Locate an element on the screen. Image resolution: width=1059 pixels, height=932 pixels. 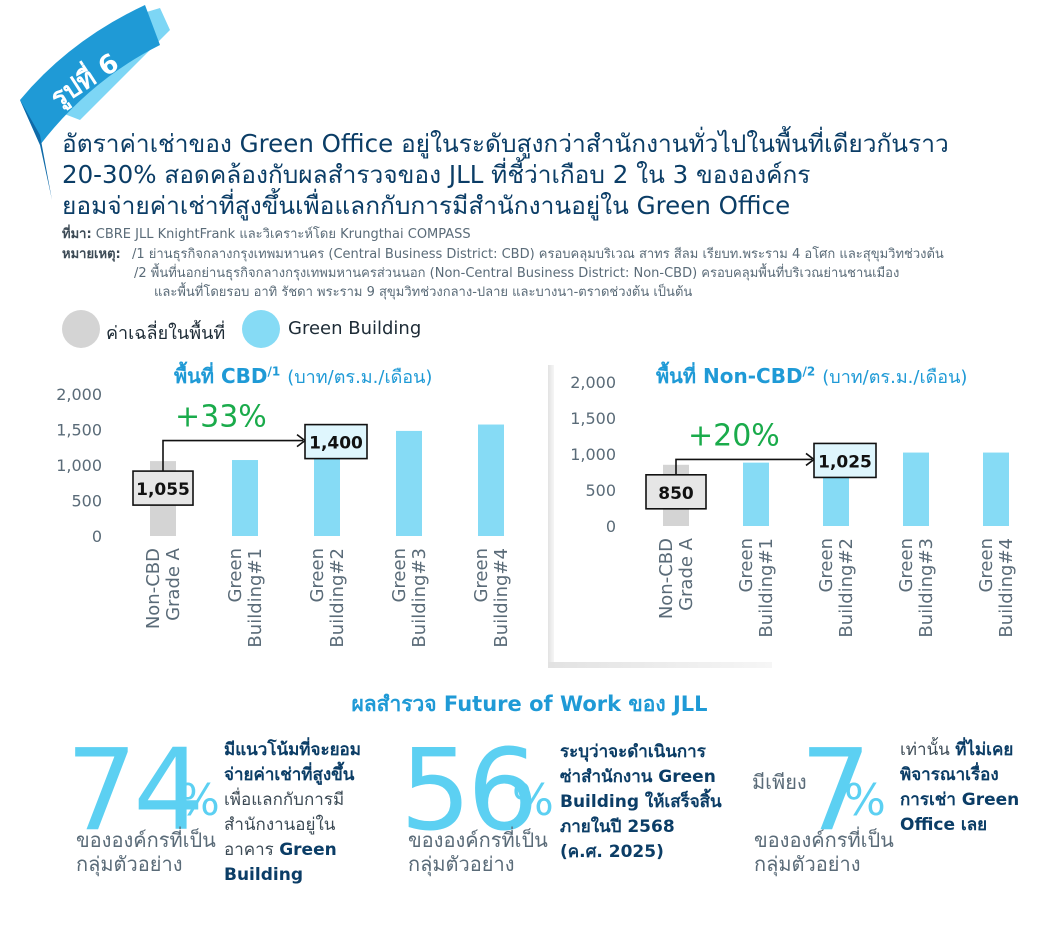
chart-title-noncbd-main: พื้นที่ Non-CBD is located at coordinates (729, 376).